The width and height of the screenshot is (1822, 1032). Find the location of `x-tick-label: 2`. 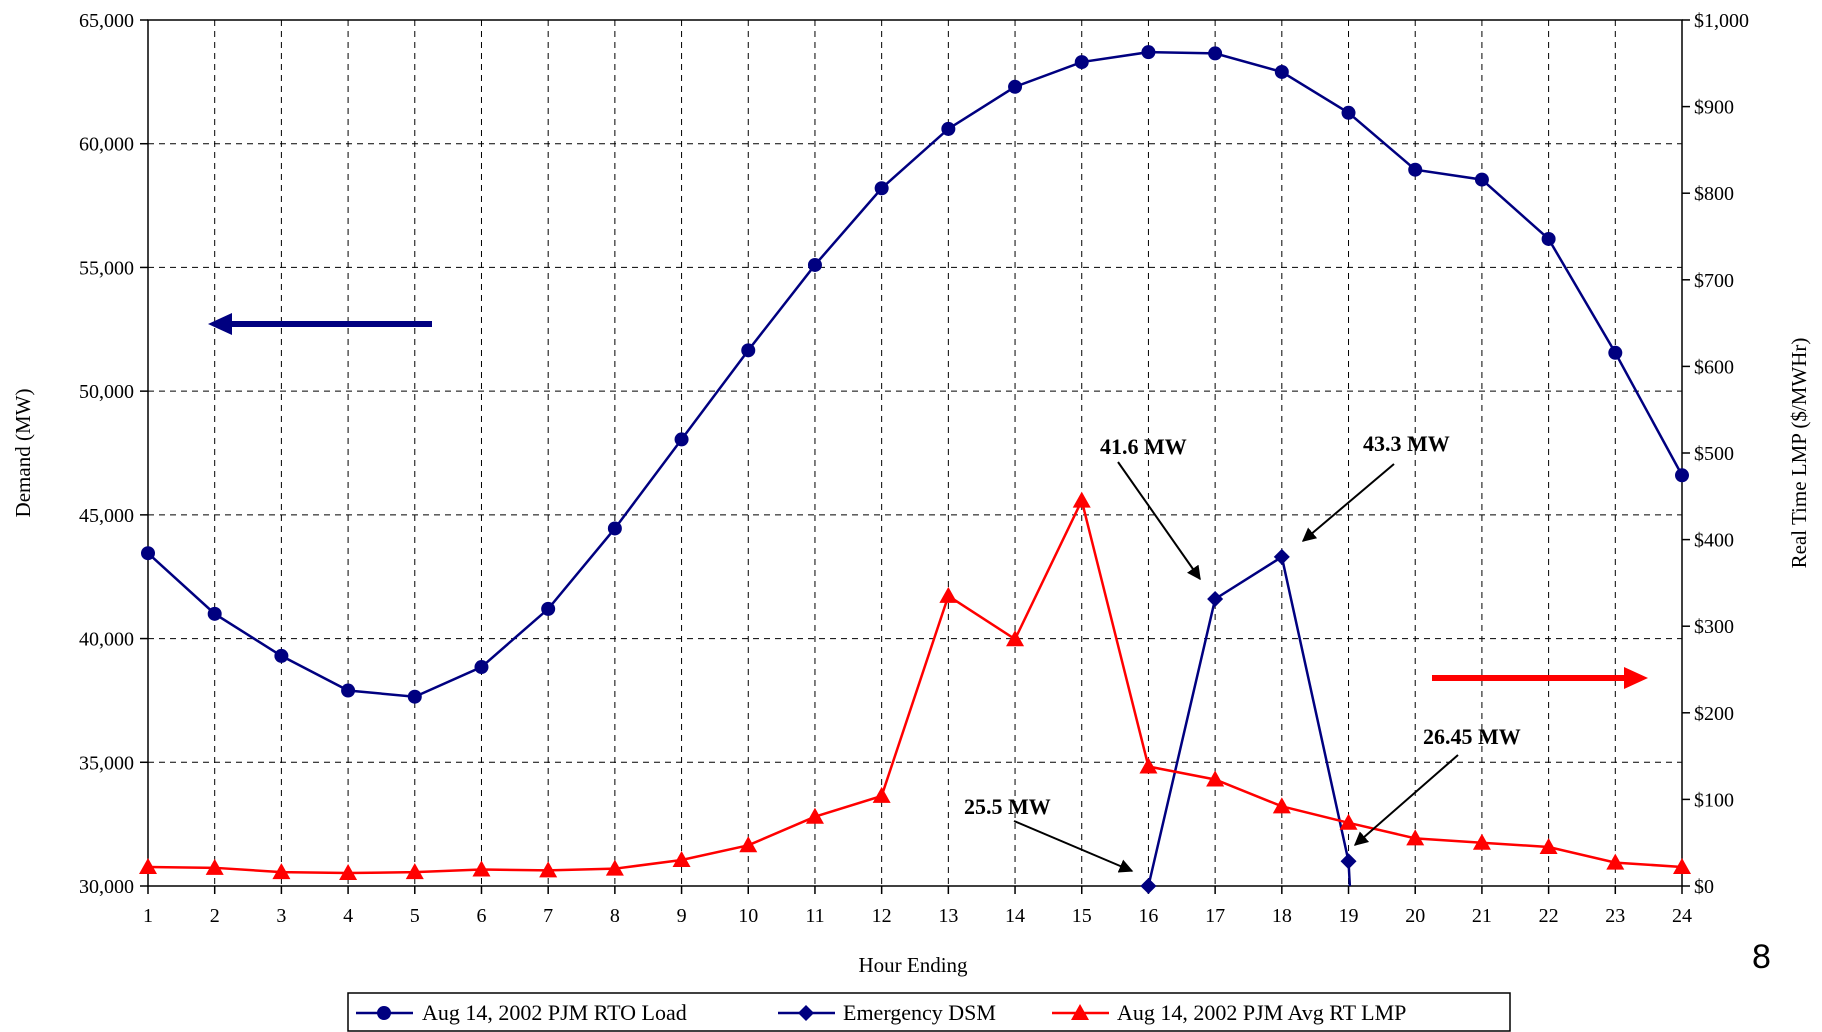

x-tick-label: 2 is located at coordinates (215, 916).